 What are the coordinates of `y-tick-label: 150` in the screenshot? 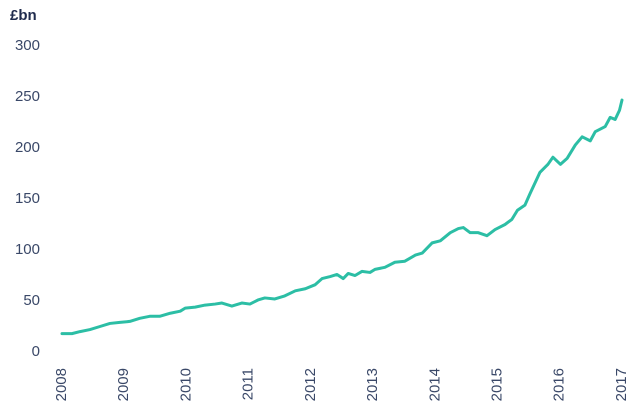 It's located at (27, 198).